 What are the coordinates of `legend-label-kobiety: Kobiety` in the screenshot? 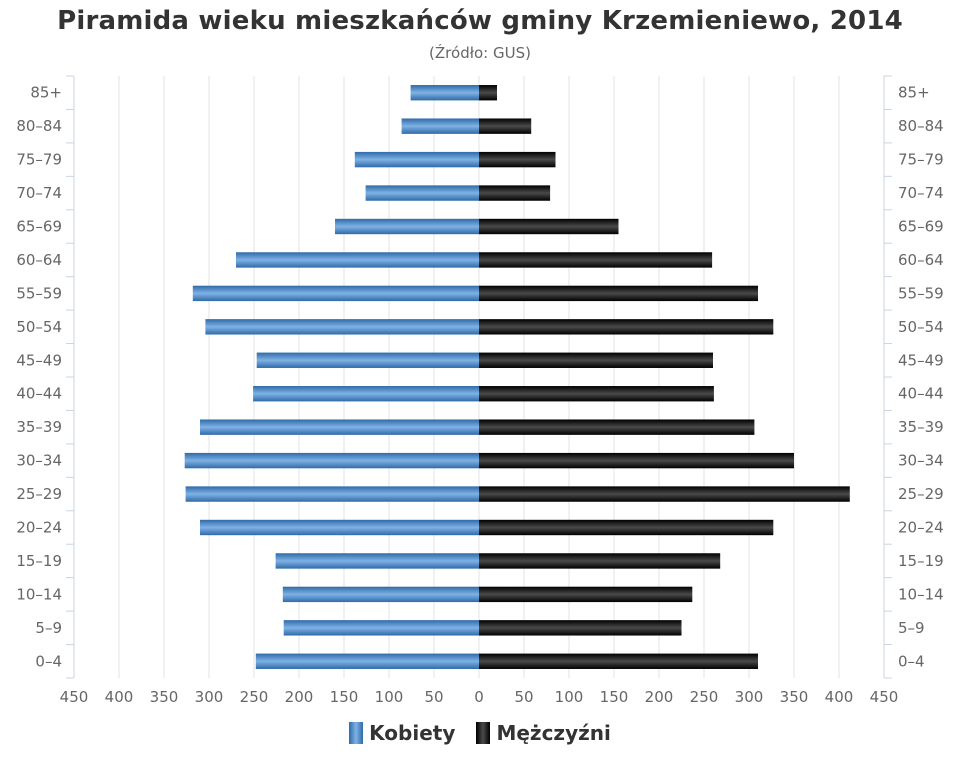 It's located at (412, 733).